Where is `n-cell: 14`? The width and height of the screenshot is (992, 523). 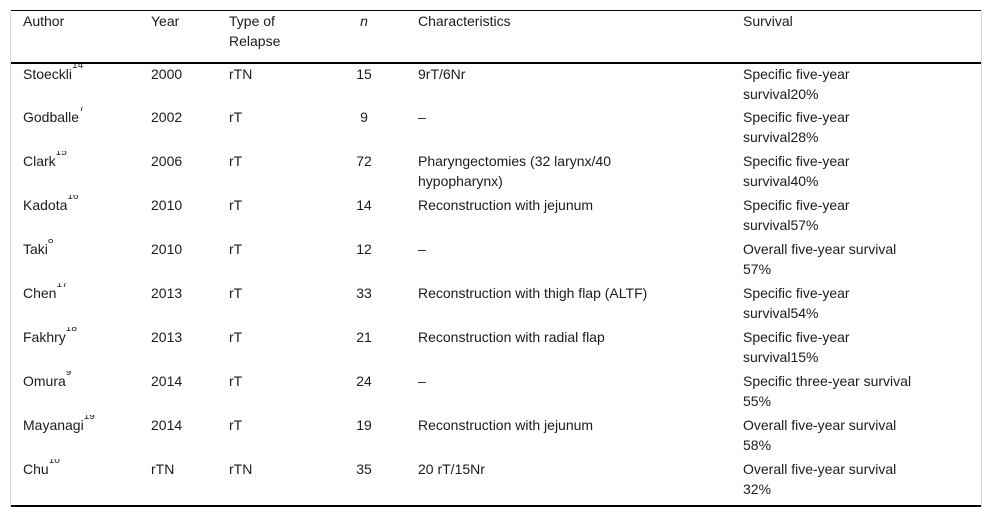
n-cell: 14 is located at coordinates (364, 204).